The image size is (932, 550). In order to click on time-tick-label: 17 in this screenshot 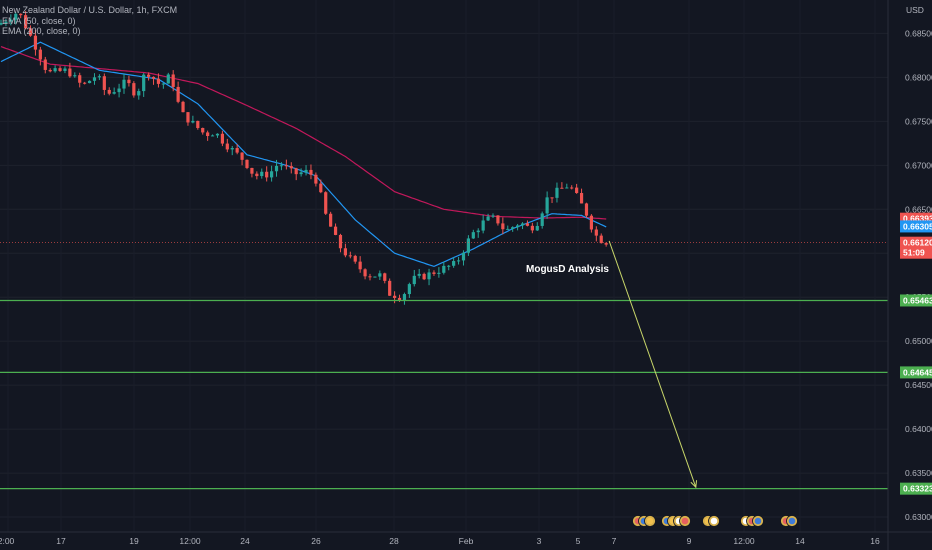, I will do `click(61, 541)`.